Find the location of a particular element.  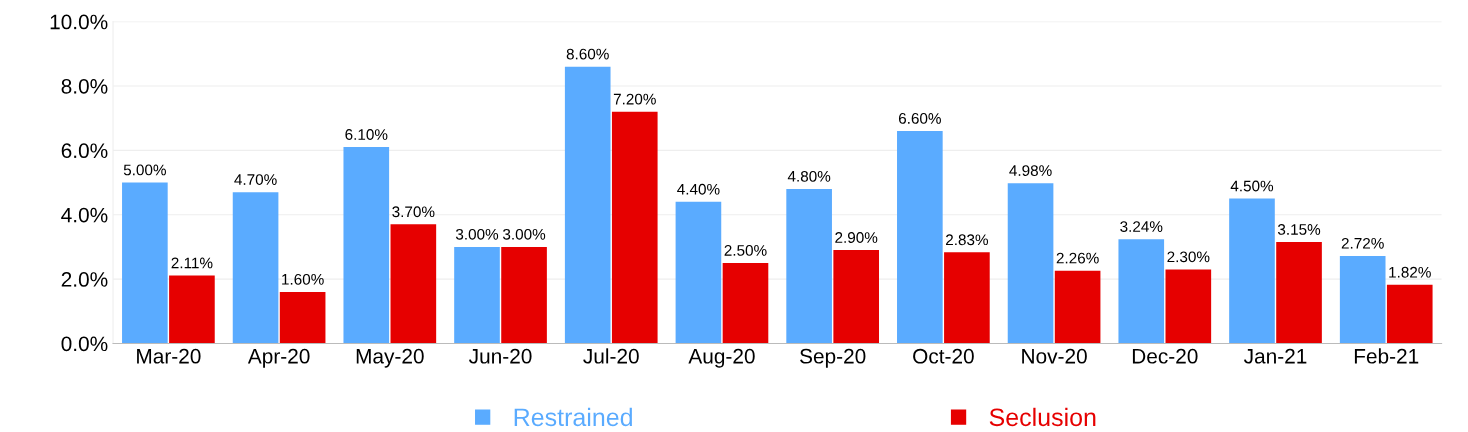

data-label: 4.50% is located at coordinates (1252, 186).